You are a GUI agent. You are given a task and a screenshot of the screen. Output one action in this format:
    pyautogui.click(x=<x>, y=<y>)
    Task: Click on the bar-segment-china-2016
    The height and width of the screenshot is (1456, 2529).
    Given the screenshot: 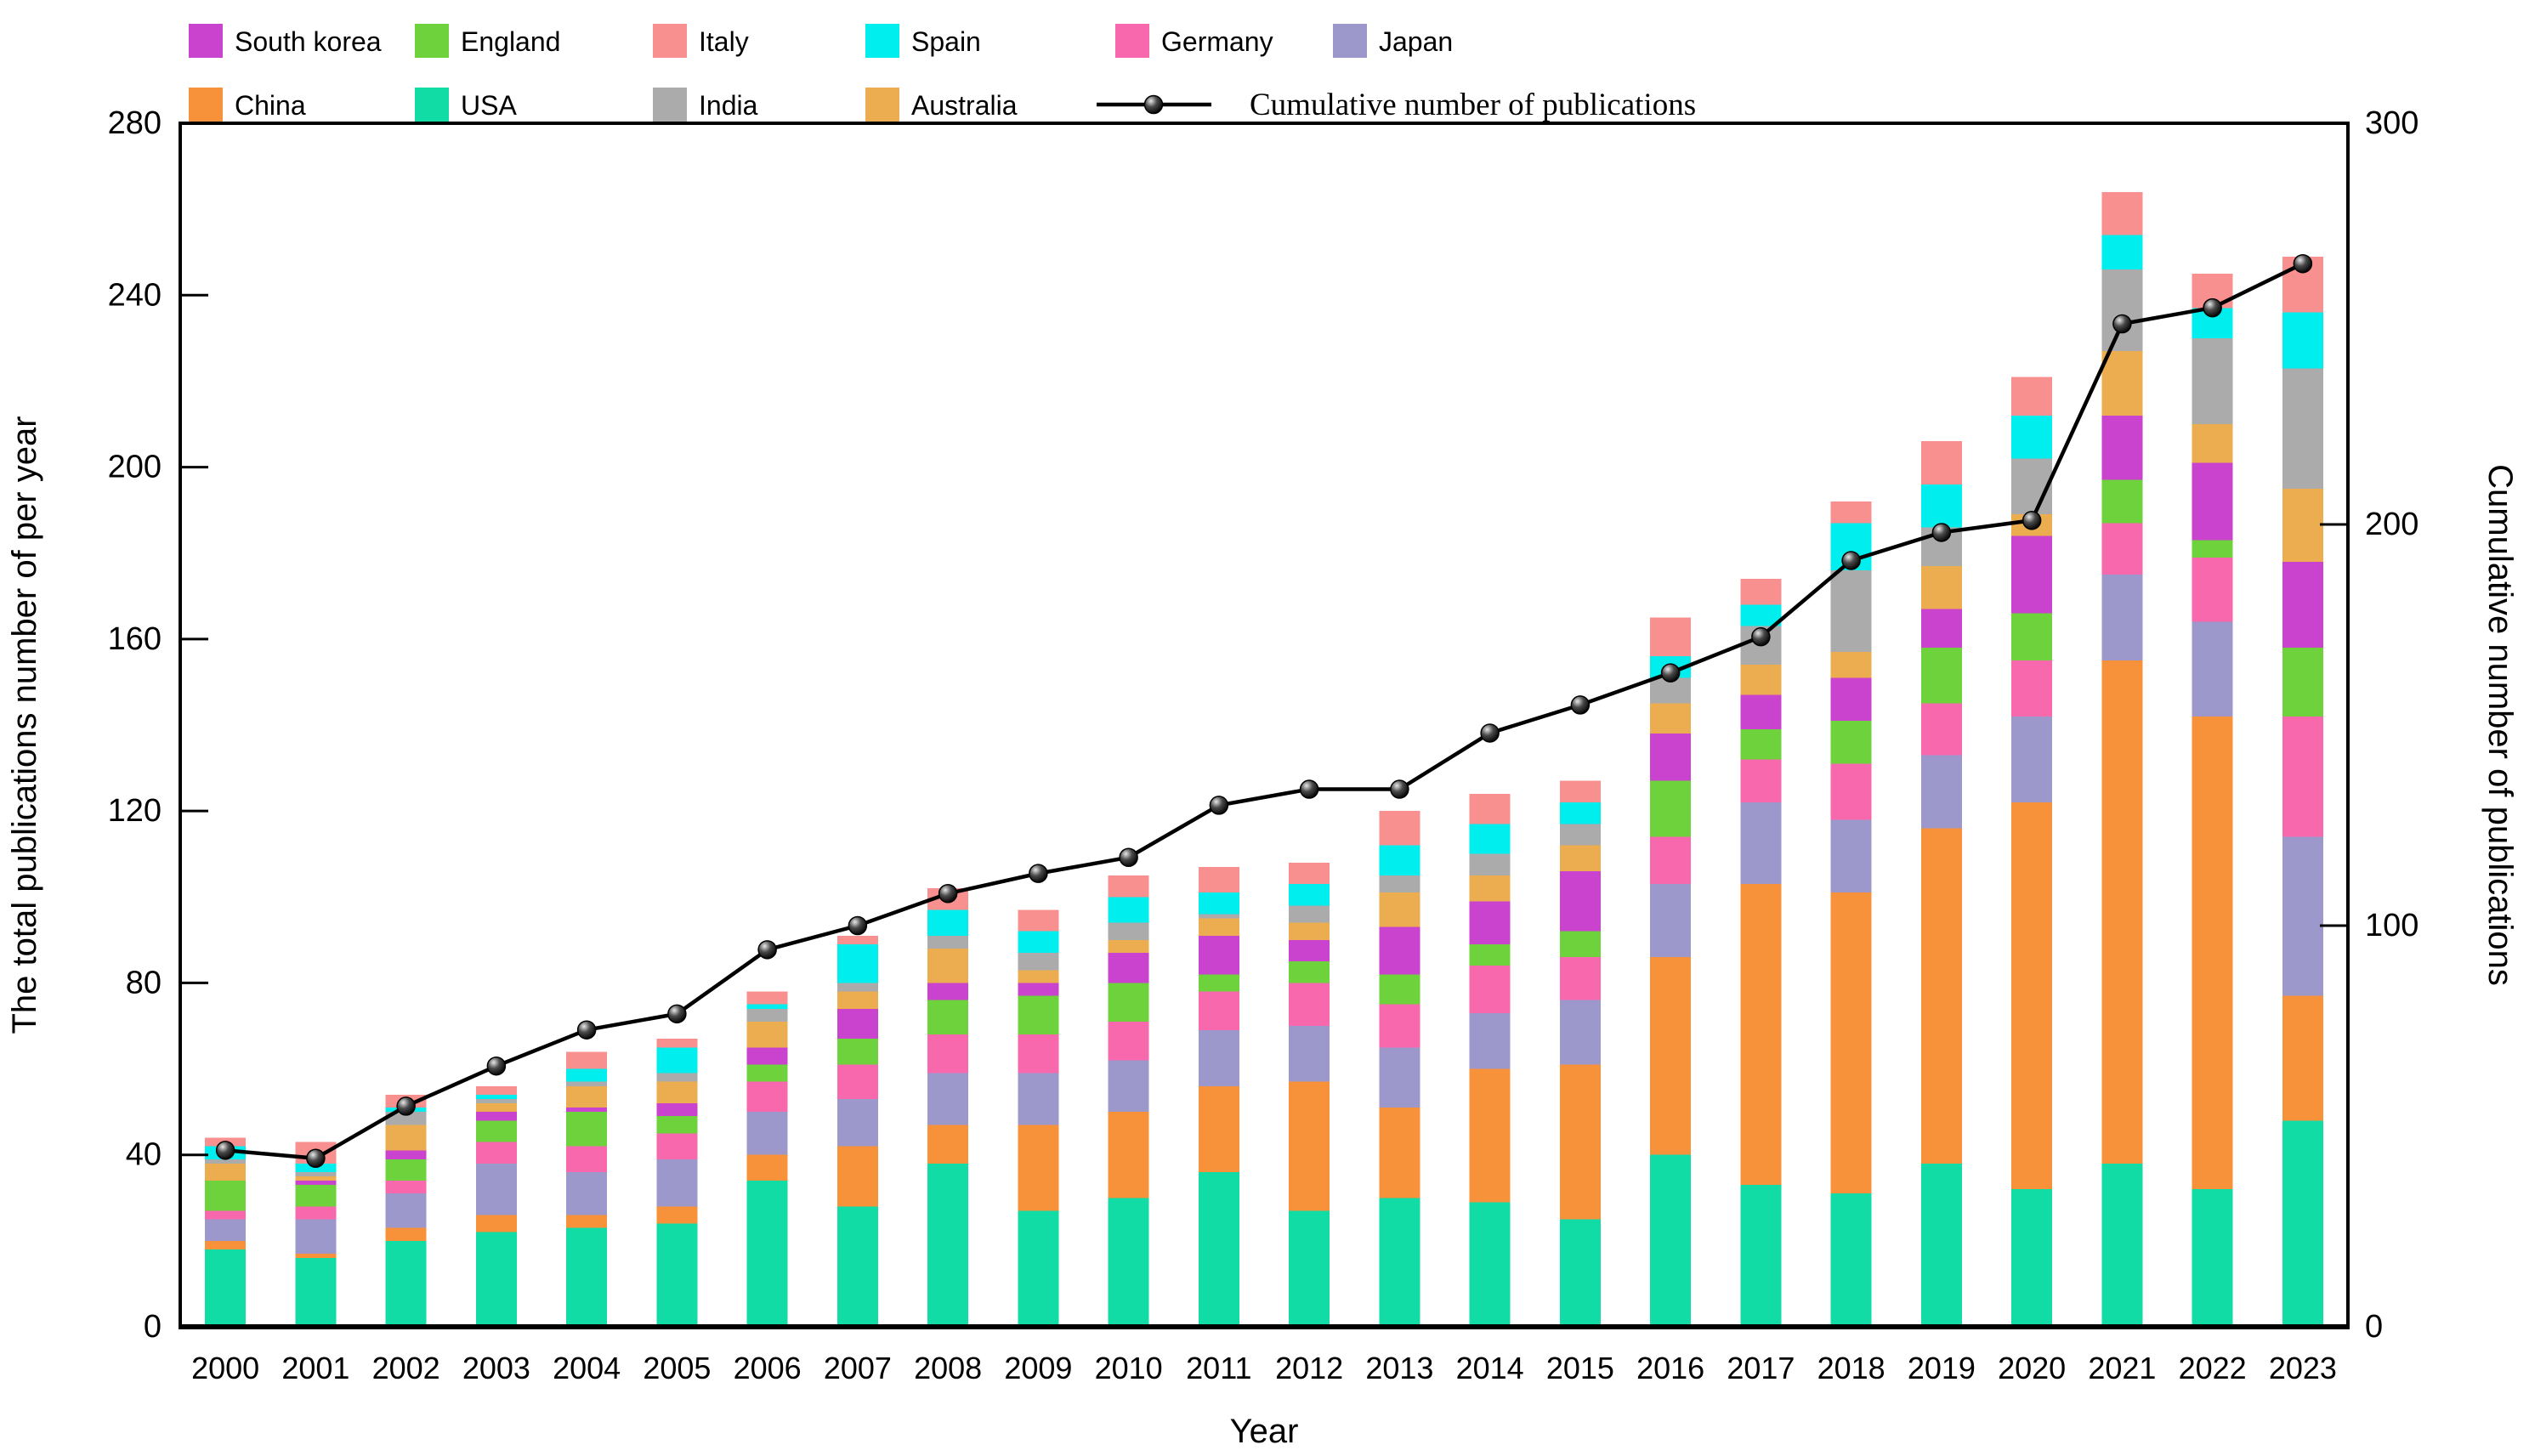 What is the action you would take?
    pyautogui.click(x=1671, y=1056)
    